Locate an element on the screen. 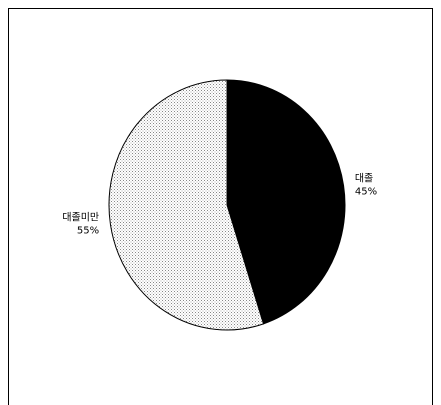 The height and width of the screenshot is (405, 441). slice-label: 대졸 is located at coordinates (364, 178).